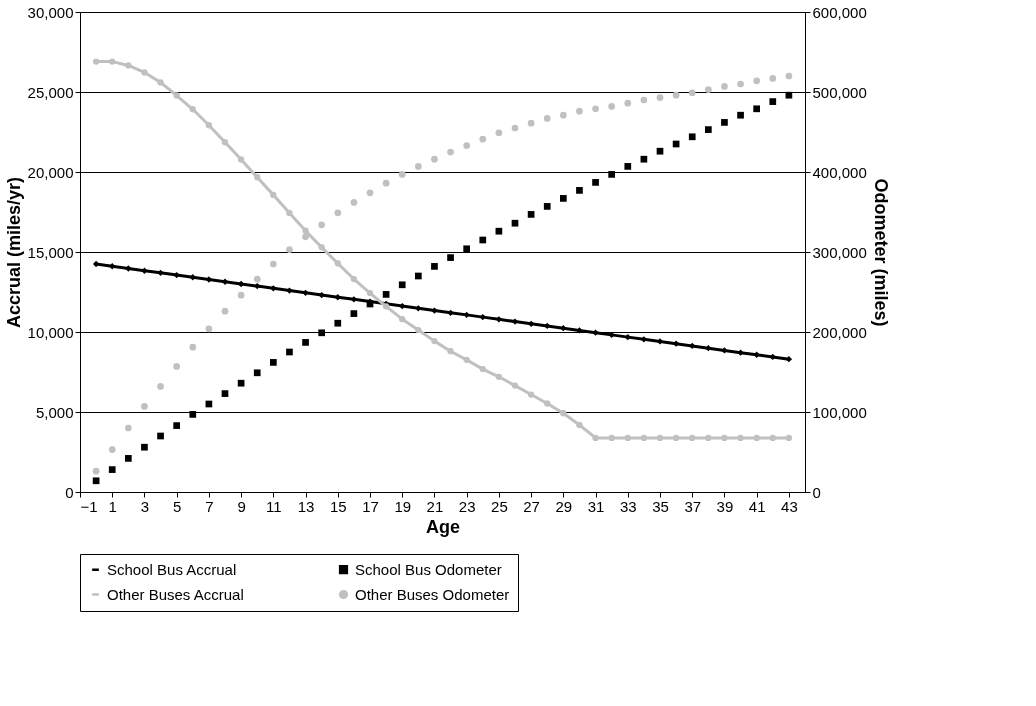 This screenshot has width=1036, height=706. What do you see at coordinates (499, 506) in the screenshot?
I see `x-tick-label: 25` at bounding box center [499, 506].